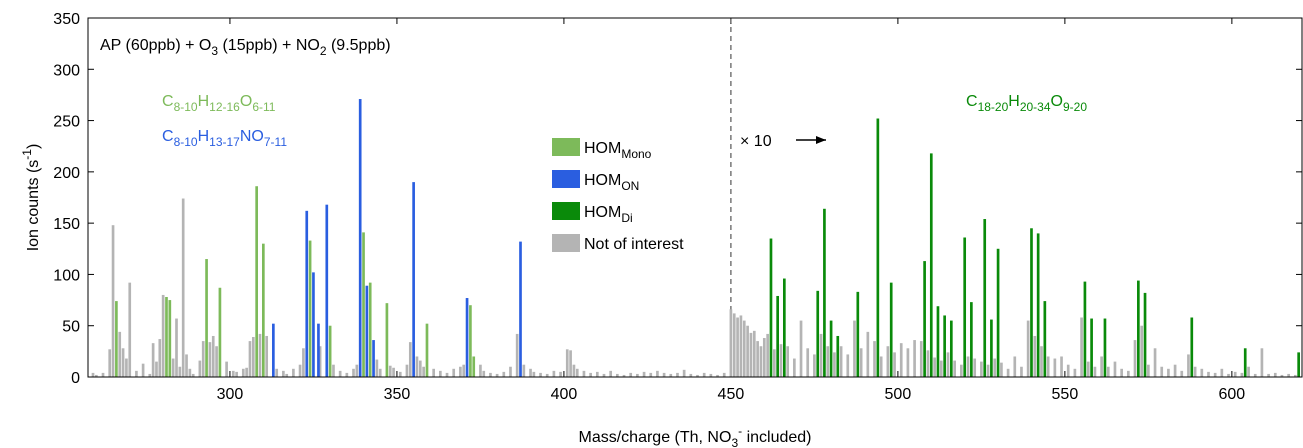 The height and width of the screenshot is (448, 1303). Describe the element at coordinates (566, 211) in the screenshot. I see `legend-swatch` at that location.